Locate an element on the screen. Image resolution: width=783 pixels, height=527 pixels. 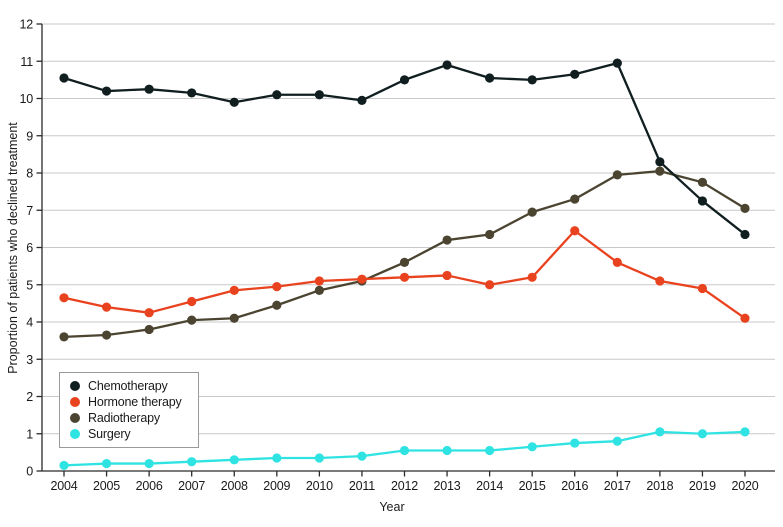
x-tick-label: 2007 is located at coordinates (191, 486).